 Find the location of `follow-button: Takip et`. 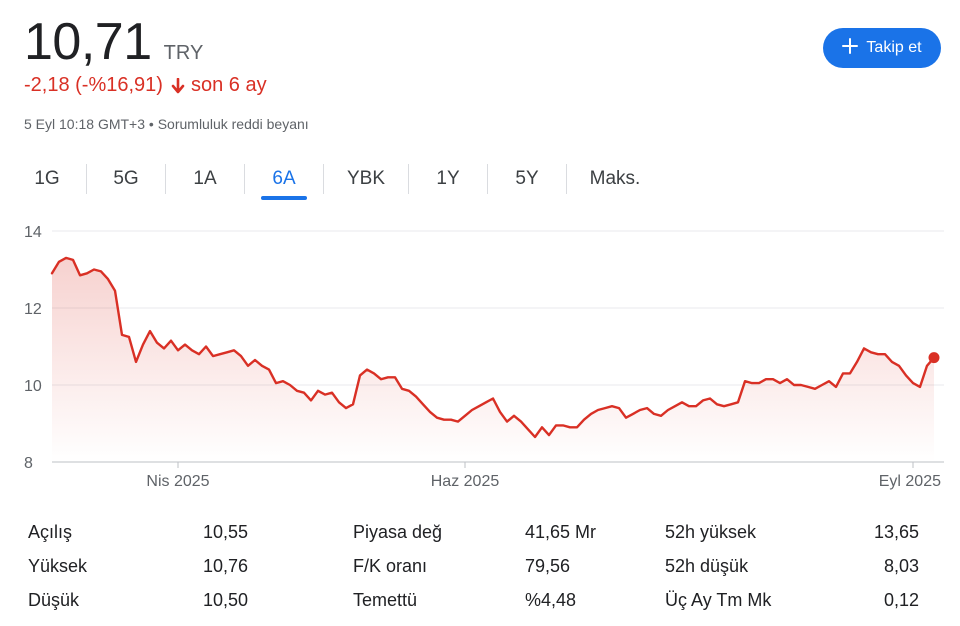

follow-button: Takip et is located at coordinates (882, 48).